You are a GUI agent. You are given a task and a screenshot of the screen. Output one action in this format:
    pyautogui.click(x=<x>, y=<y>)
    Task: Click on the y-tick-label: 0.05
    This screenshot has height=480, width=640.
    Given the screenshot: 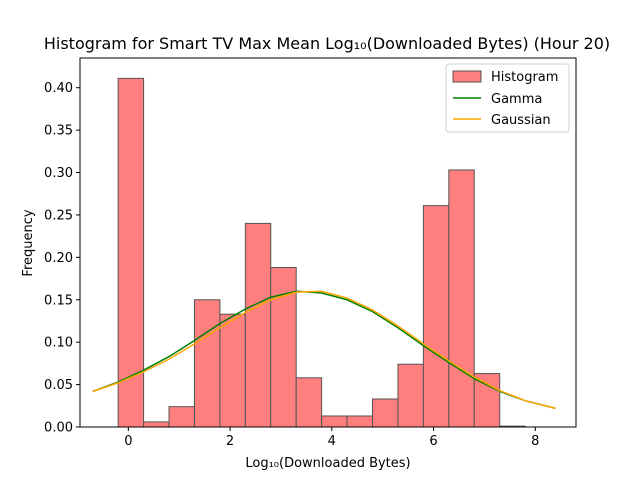 What is the action you would take?
    pyautogui.click(x=58, y=385)
    